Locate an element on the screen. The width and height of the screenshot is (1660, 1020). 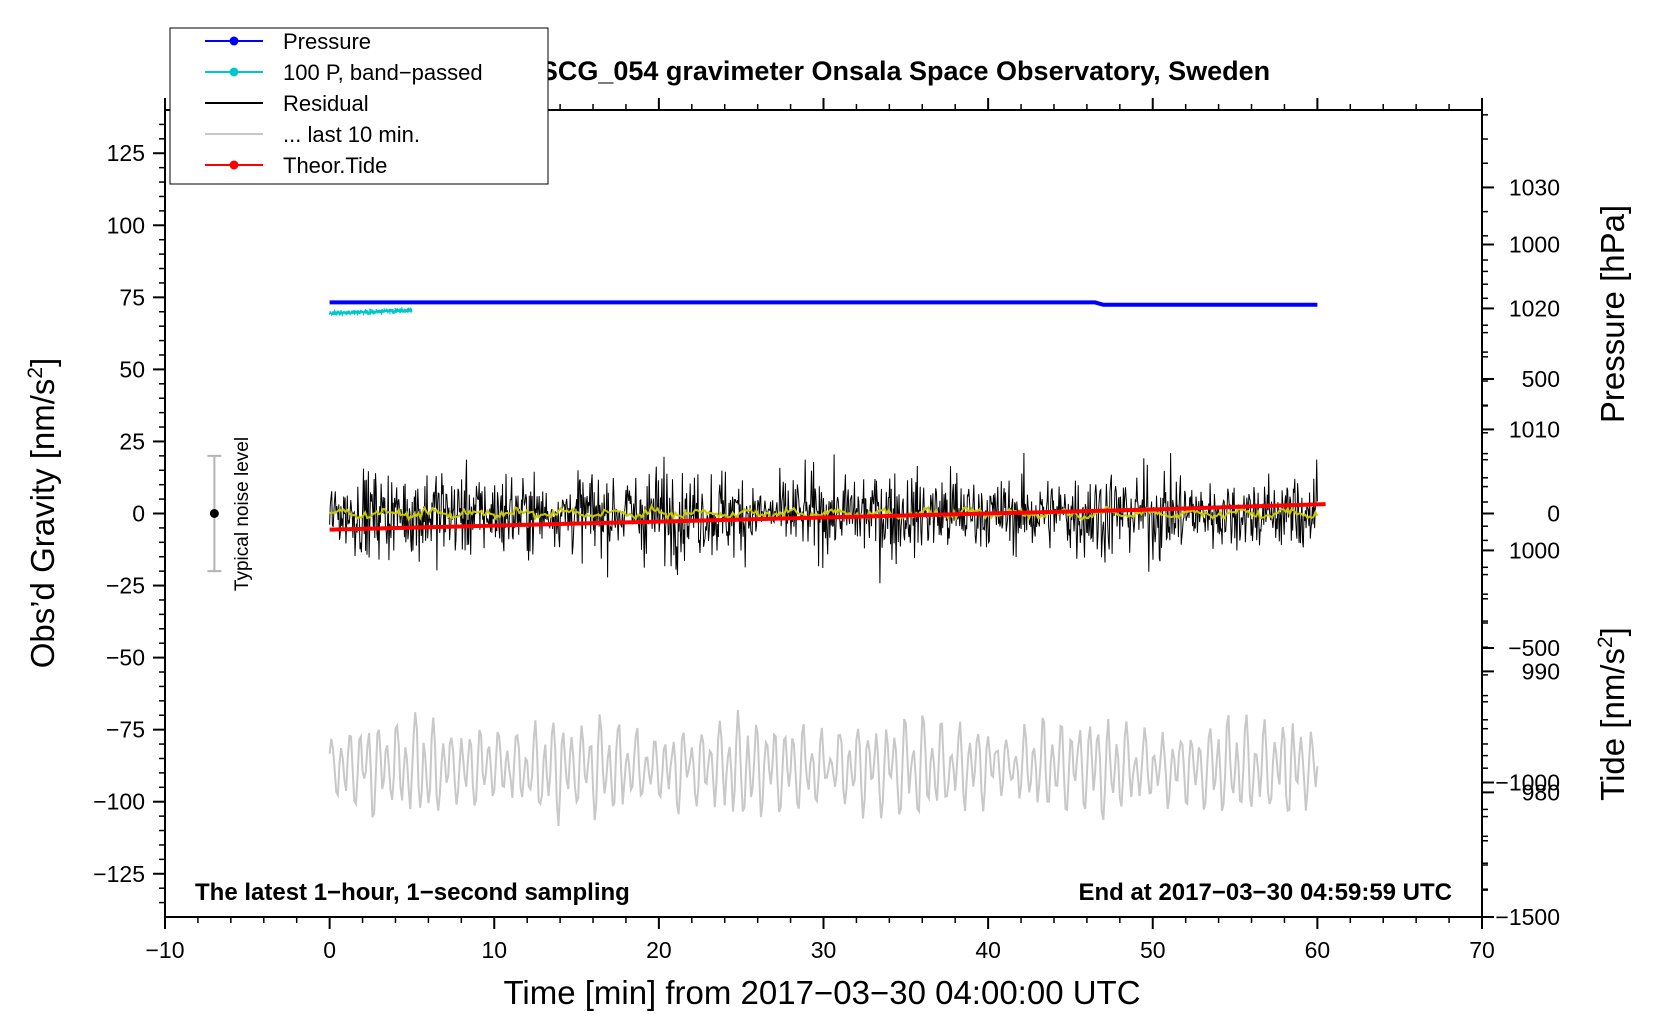
x-tick-label: 30 is located at coordinates (824, 950).